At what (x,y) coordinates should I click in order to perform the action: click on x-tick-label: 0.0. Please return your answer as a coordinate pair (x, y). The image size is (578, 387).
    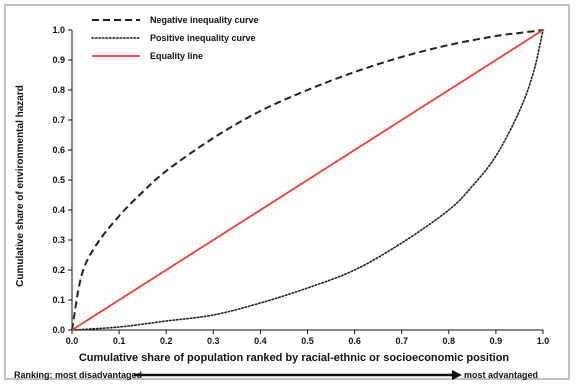
    Looking at the image, I should click on (72, 341).